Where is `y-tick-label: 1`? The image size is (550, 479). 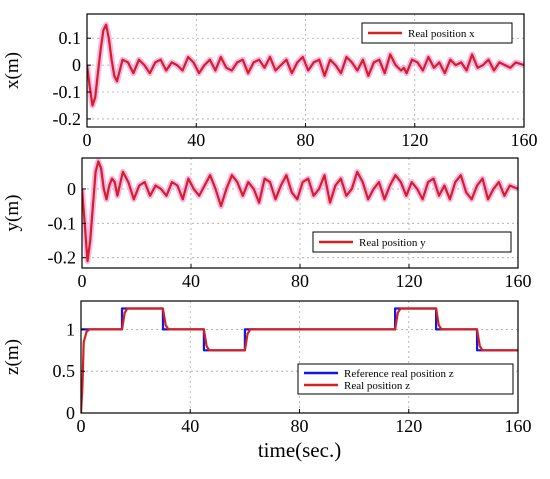
y-tick-label: 1 is located at coordinates (70, 329).